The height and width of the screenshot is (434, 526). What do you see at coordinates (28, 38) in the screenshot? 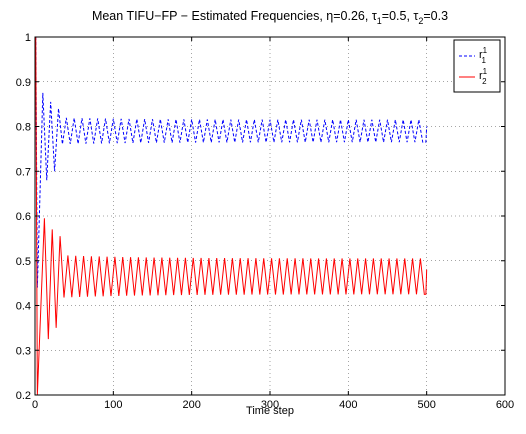
I see `y-tick-label: 1` at bounding box center [28, 38].